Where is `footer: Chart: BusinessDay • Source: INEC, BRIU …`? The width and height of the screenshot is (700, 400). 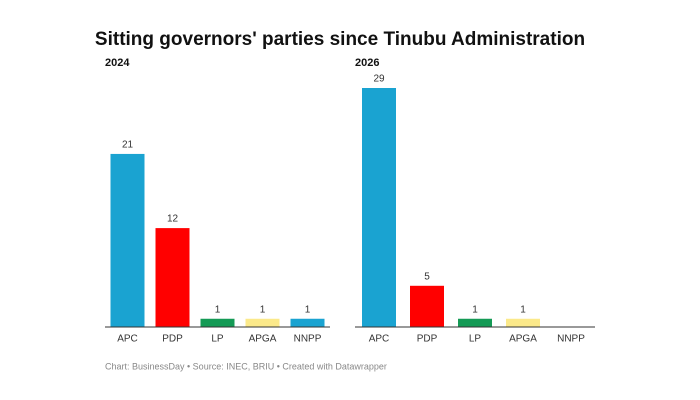 footer: Chart: BusinessDay • Source: INEC, BRIU … is located at coordinates (246, 366).